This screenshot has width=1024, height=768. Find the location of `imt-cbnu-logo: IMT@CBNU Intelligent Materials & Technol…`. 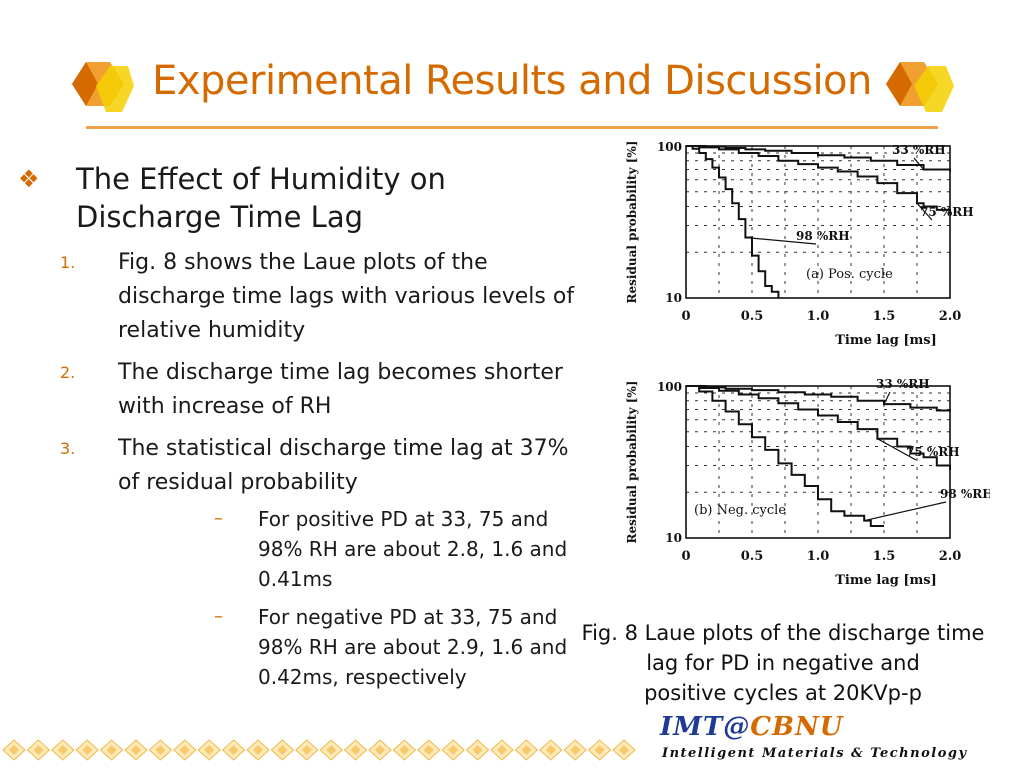

imt-cbnu-logo: IMT@CBNU Intelligent Materials & Technol… is located at coordinates (824, 739).